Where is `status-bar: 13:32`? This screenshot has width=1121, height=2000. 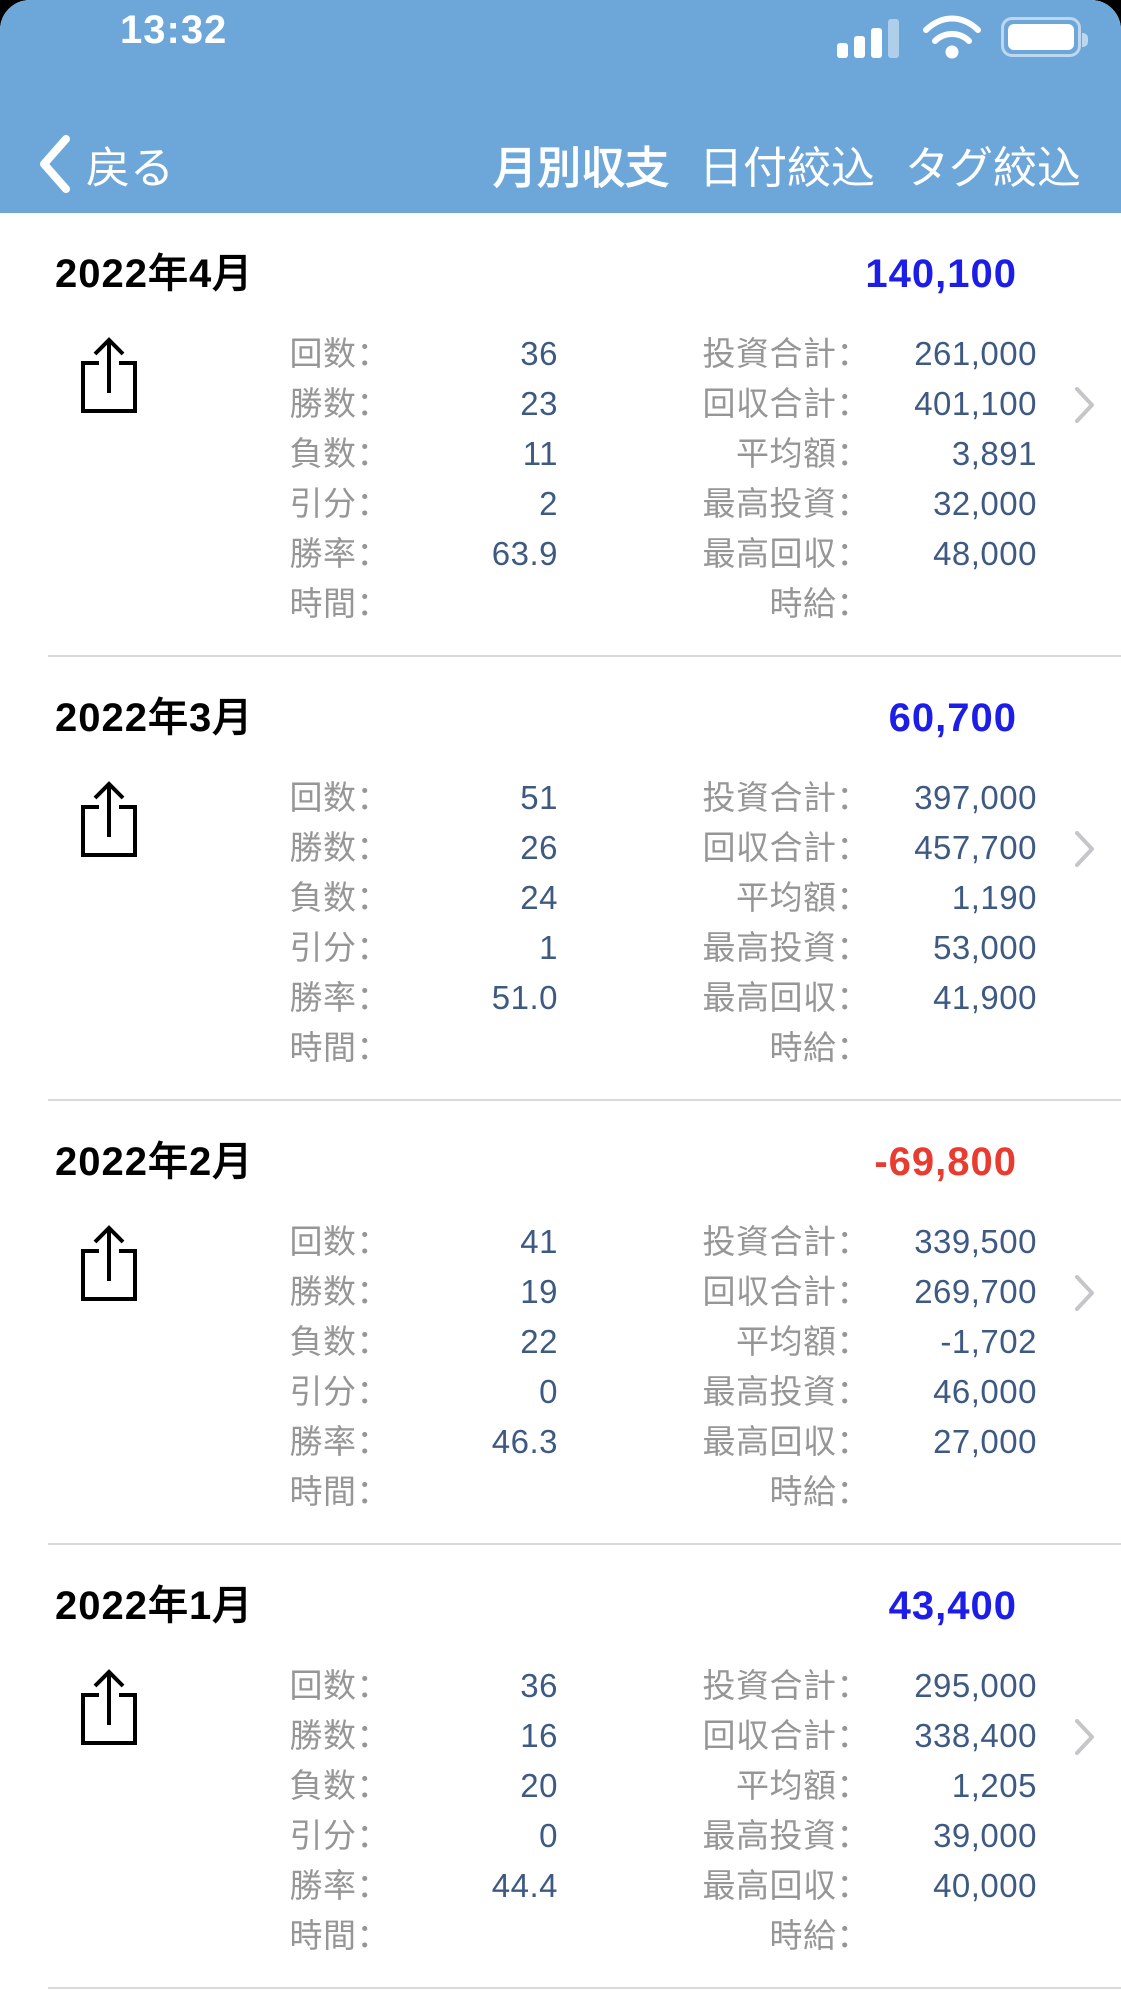 status-bar: 13:32 is located at coordinates (560, 34).